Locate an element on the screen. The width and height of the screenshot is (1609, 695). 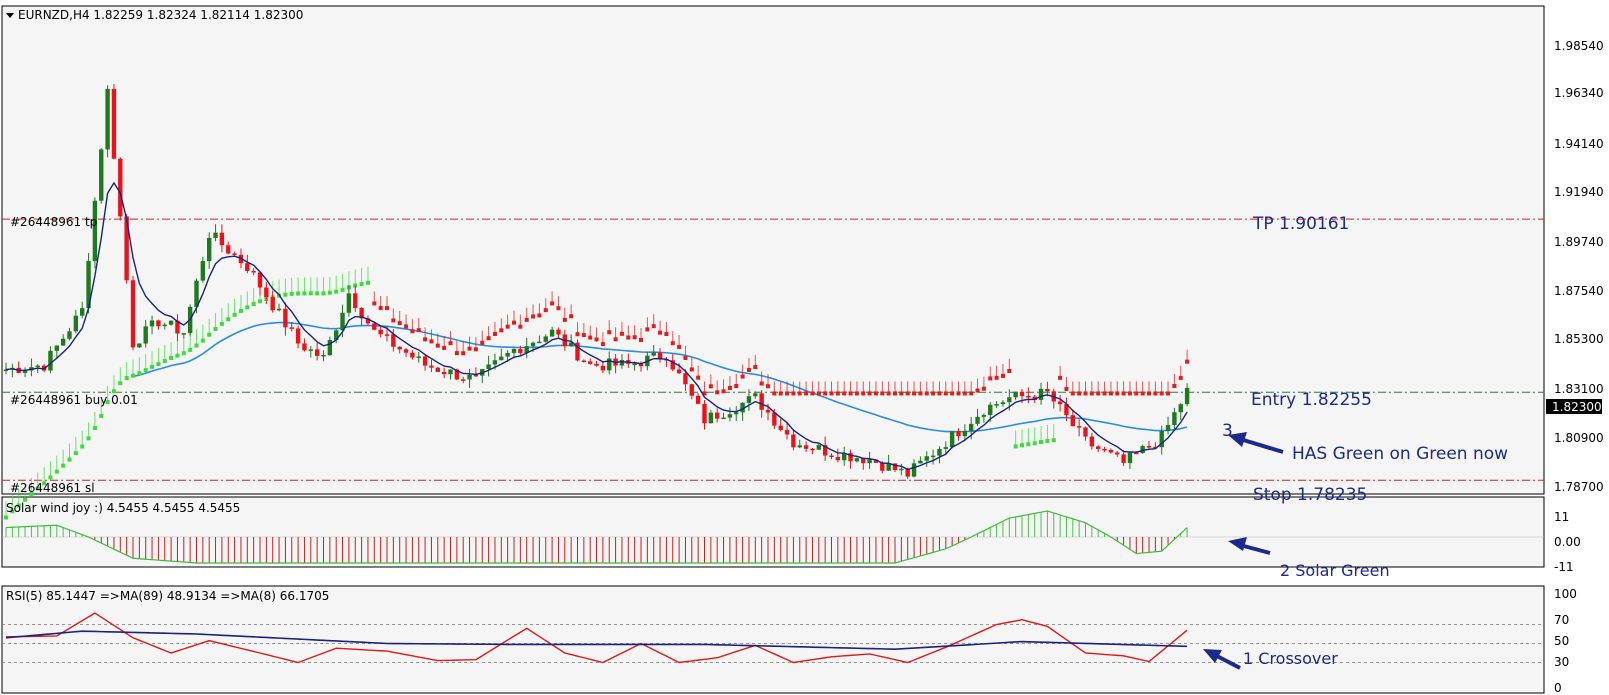
solar-pane is located at coordinates (773, 537).